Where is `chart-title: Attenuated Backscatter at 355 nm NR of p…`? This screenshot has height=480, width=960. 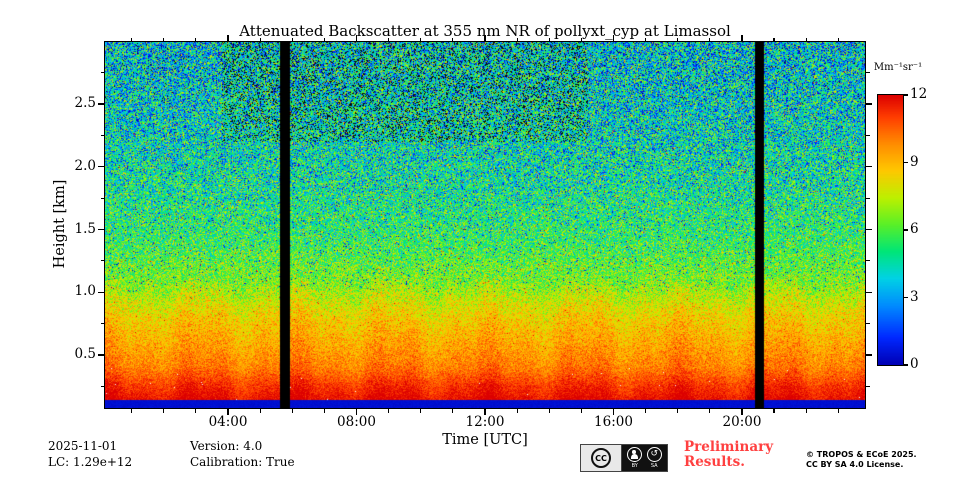
chart-title: Attenuated Backscatter at 355 nm NR of p… is located at coordinates (485, 31).